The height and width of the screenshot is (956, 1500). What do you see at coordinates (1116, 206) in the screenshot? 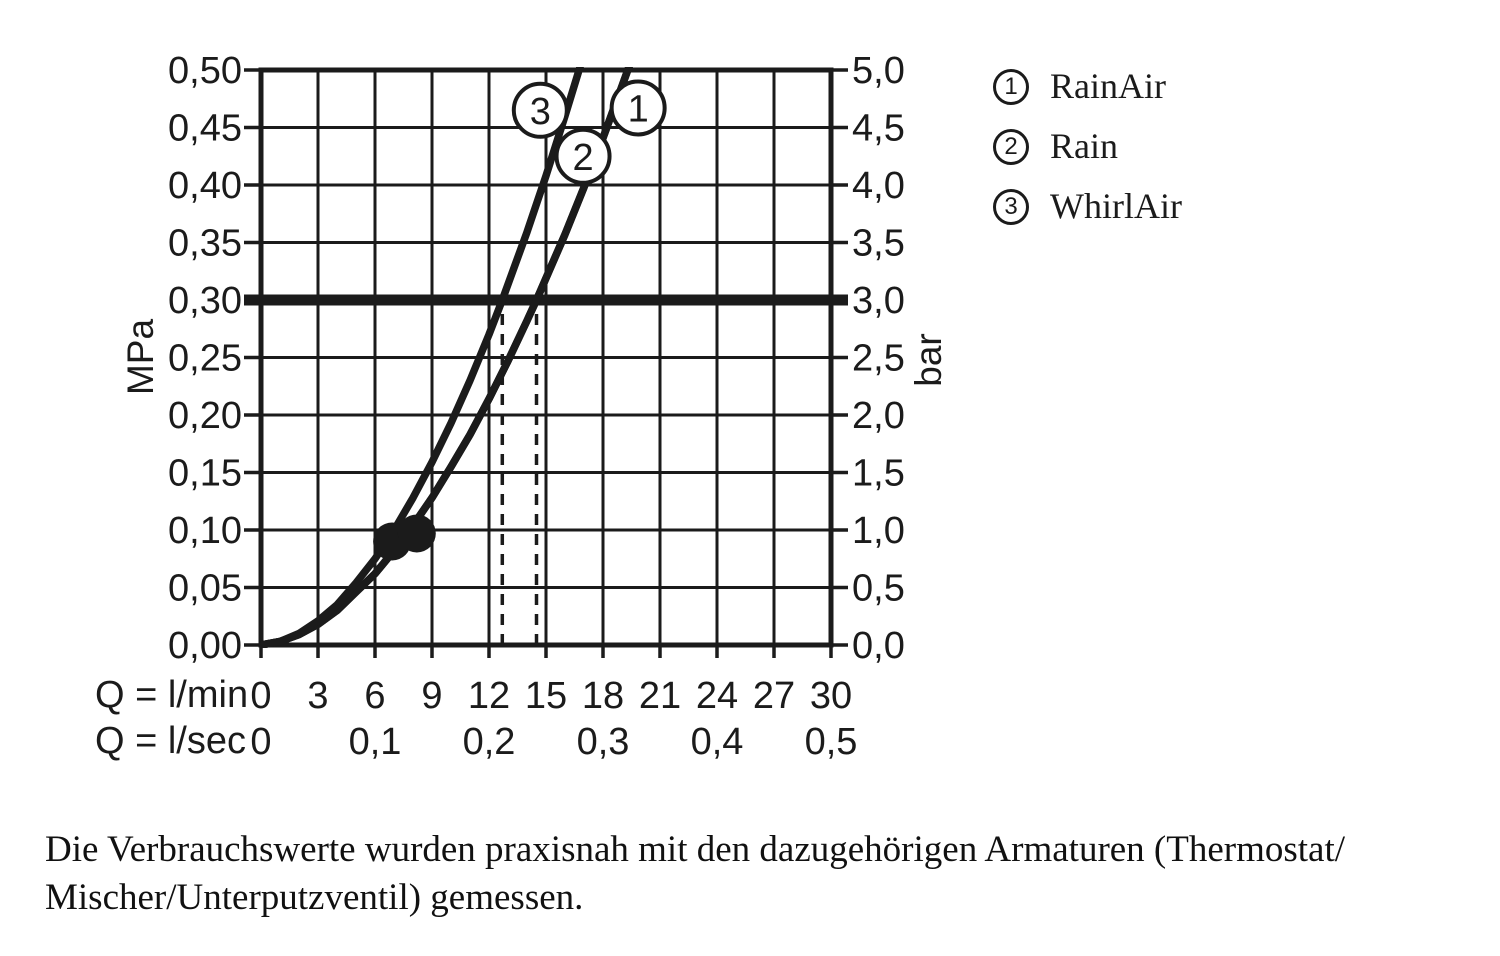
I see `legend-label-whirlair: WhirlAir` at bounding box center [1116, 206].